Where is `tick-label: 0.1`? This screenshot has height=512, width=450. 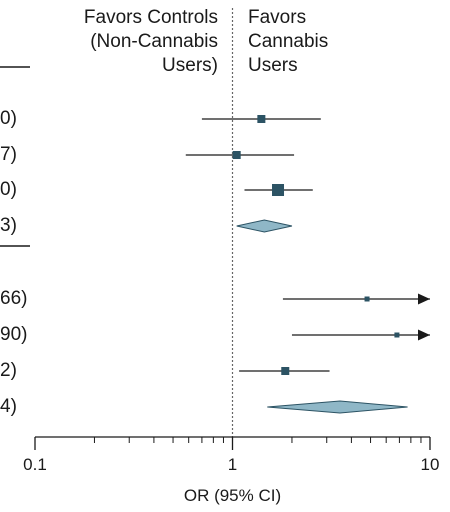 tick-label: 0.1 is located at coordinates (35, 464).